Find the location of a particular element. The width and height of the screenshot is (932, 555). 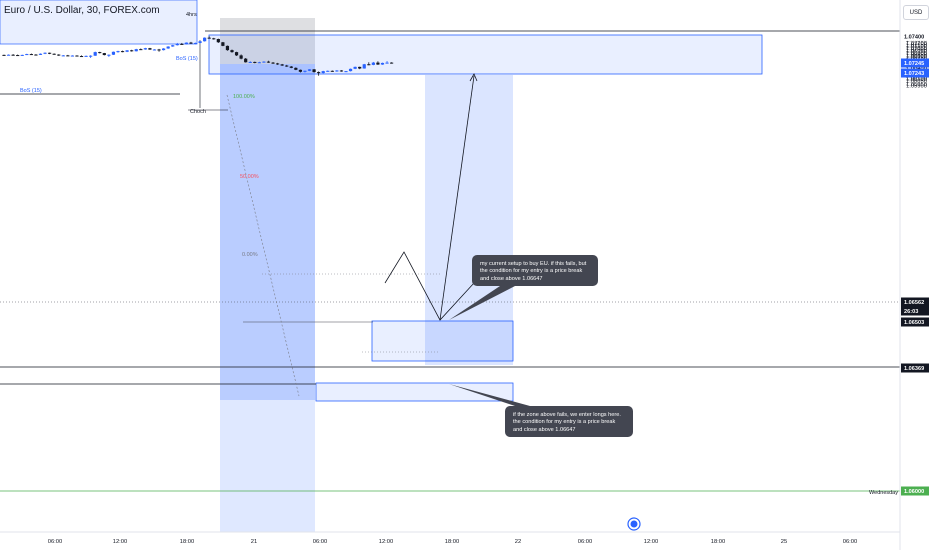

countdown-badge-bg is located at coordinates (915, 311).